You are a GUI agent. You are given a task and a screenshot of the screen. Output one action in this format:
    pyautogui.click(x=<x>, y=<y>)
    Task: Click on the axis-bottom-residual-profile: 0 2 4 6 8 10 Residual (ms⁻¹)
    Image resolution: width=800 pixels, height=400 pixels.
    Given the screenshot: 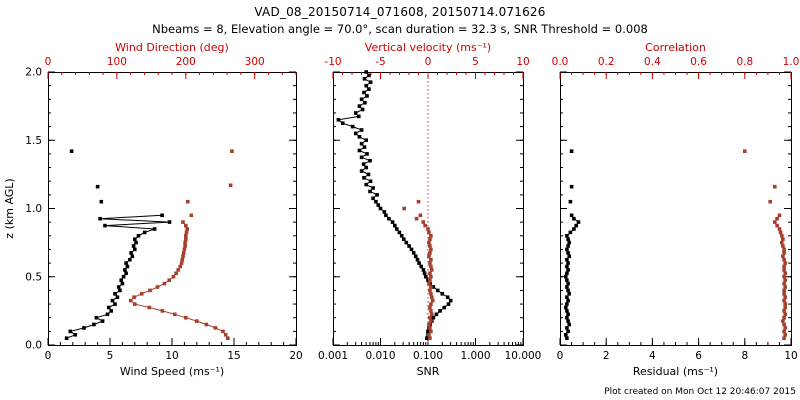 What is the action you would take?
    pyautogui.click(x=677, y=358)
    